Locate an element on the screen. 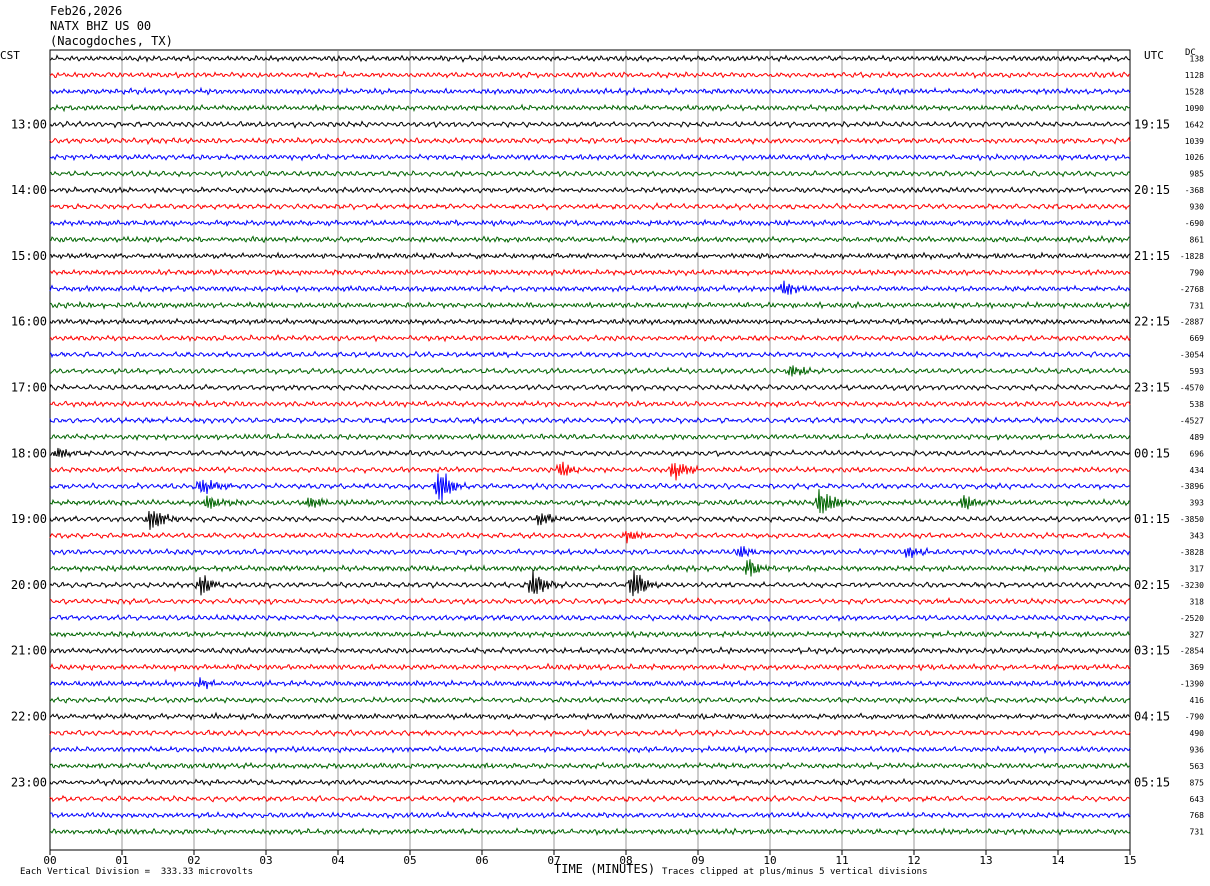 This screenshot has width=1210, height=886. dc-offset-label: 1039 is located at coordinates (1194, 141).